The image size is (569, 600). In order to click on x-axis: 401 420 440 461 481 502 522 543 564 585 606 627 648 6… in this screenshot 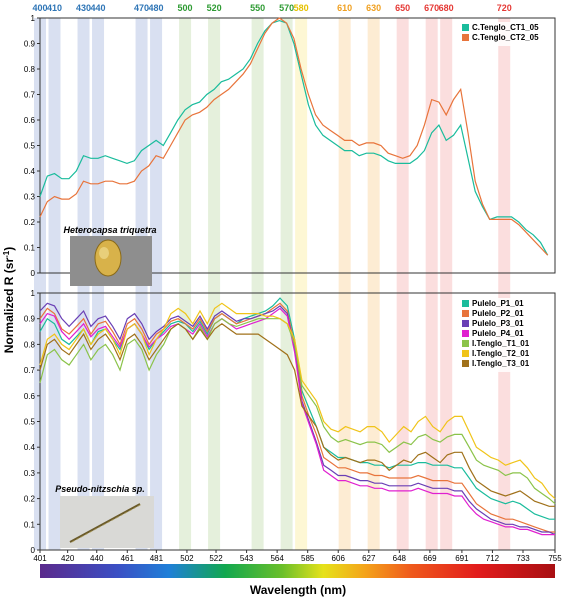, I will do `click(297, 556)`.